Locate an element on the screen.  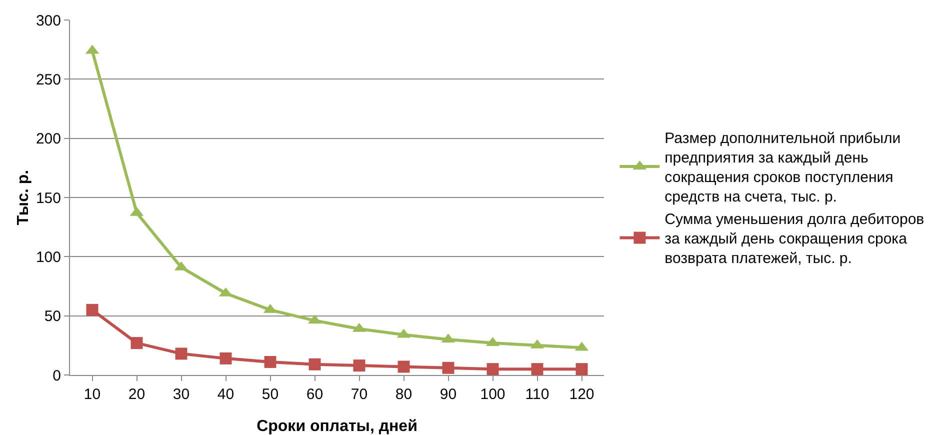
y-tick-label: 300 is located at coordinates (48, 21).